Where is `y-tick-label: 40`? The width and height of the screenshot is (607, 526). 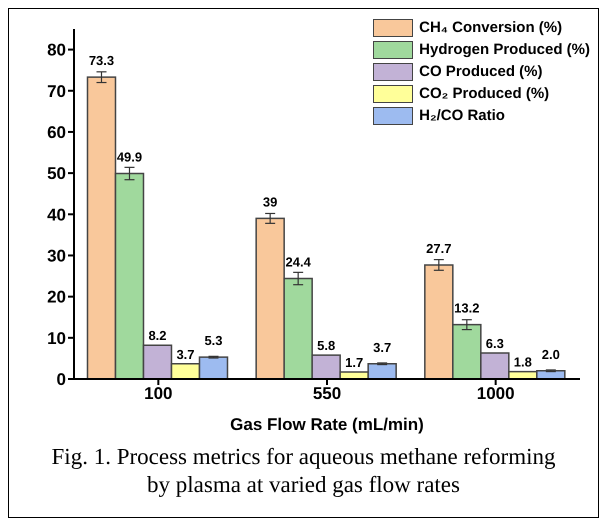 y-tick-label: 40 is located at coordinates (56, 214).